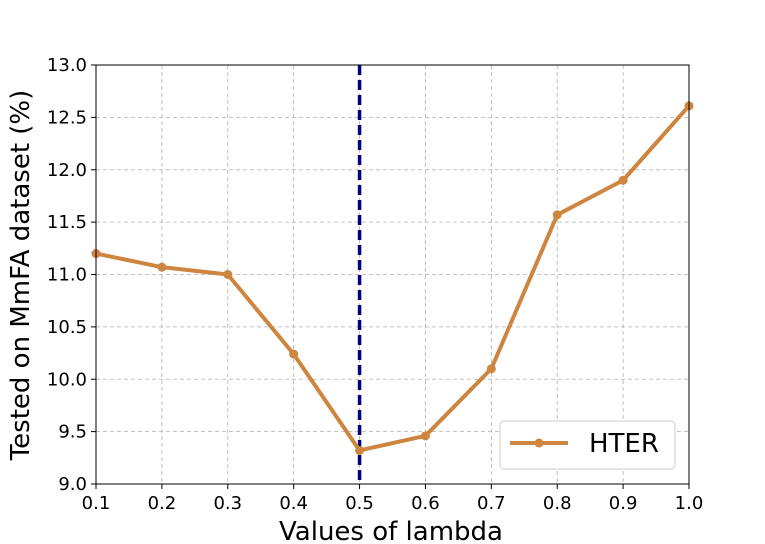 Image resolution: width=765 pixels, height=544 pixels. Describe the element at coordinates (162, 503) in the screenshot. I see `x-tick-label: 0.2` at that location.